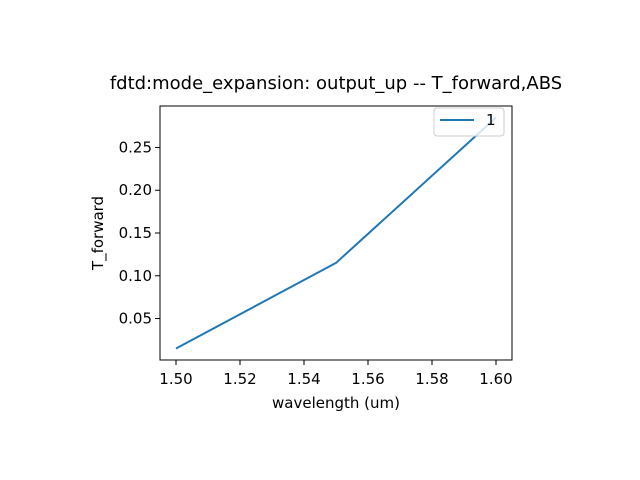 The image size is (640, 480). Describe the element at coordinates (175, 379) in the screenshot. I see `x-tick-label: 1.50` at that location.